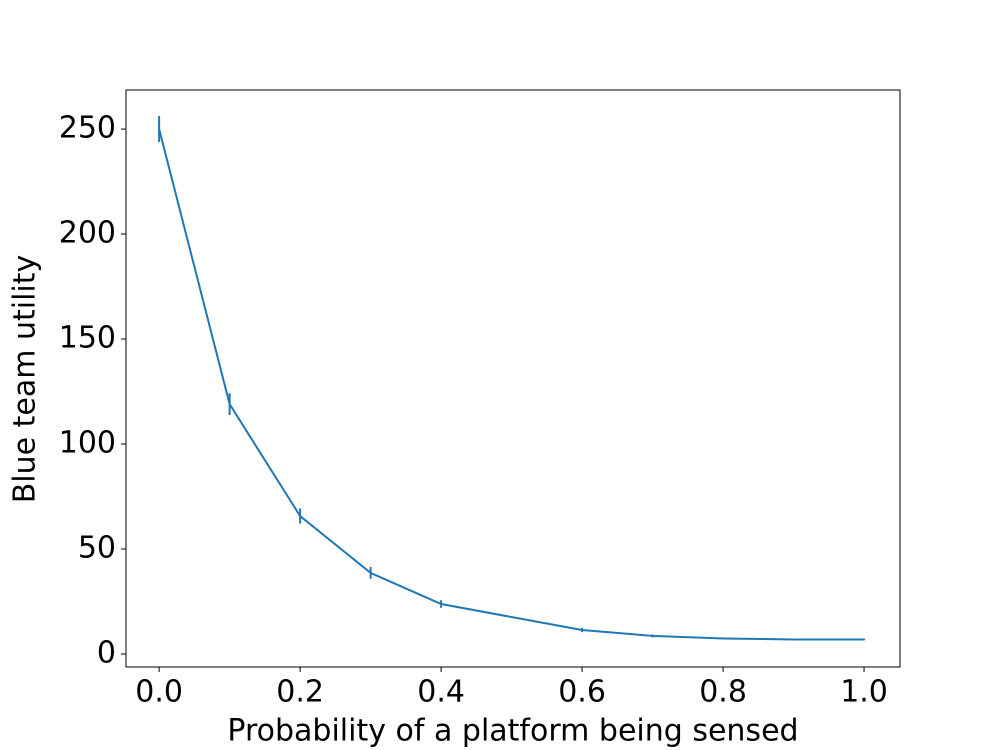 The image size is (1000, 750). Describe the element at coordinates (106, 652) in the screenshot. I see `y-tick-label: 0` at that location.